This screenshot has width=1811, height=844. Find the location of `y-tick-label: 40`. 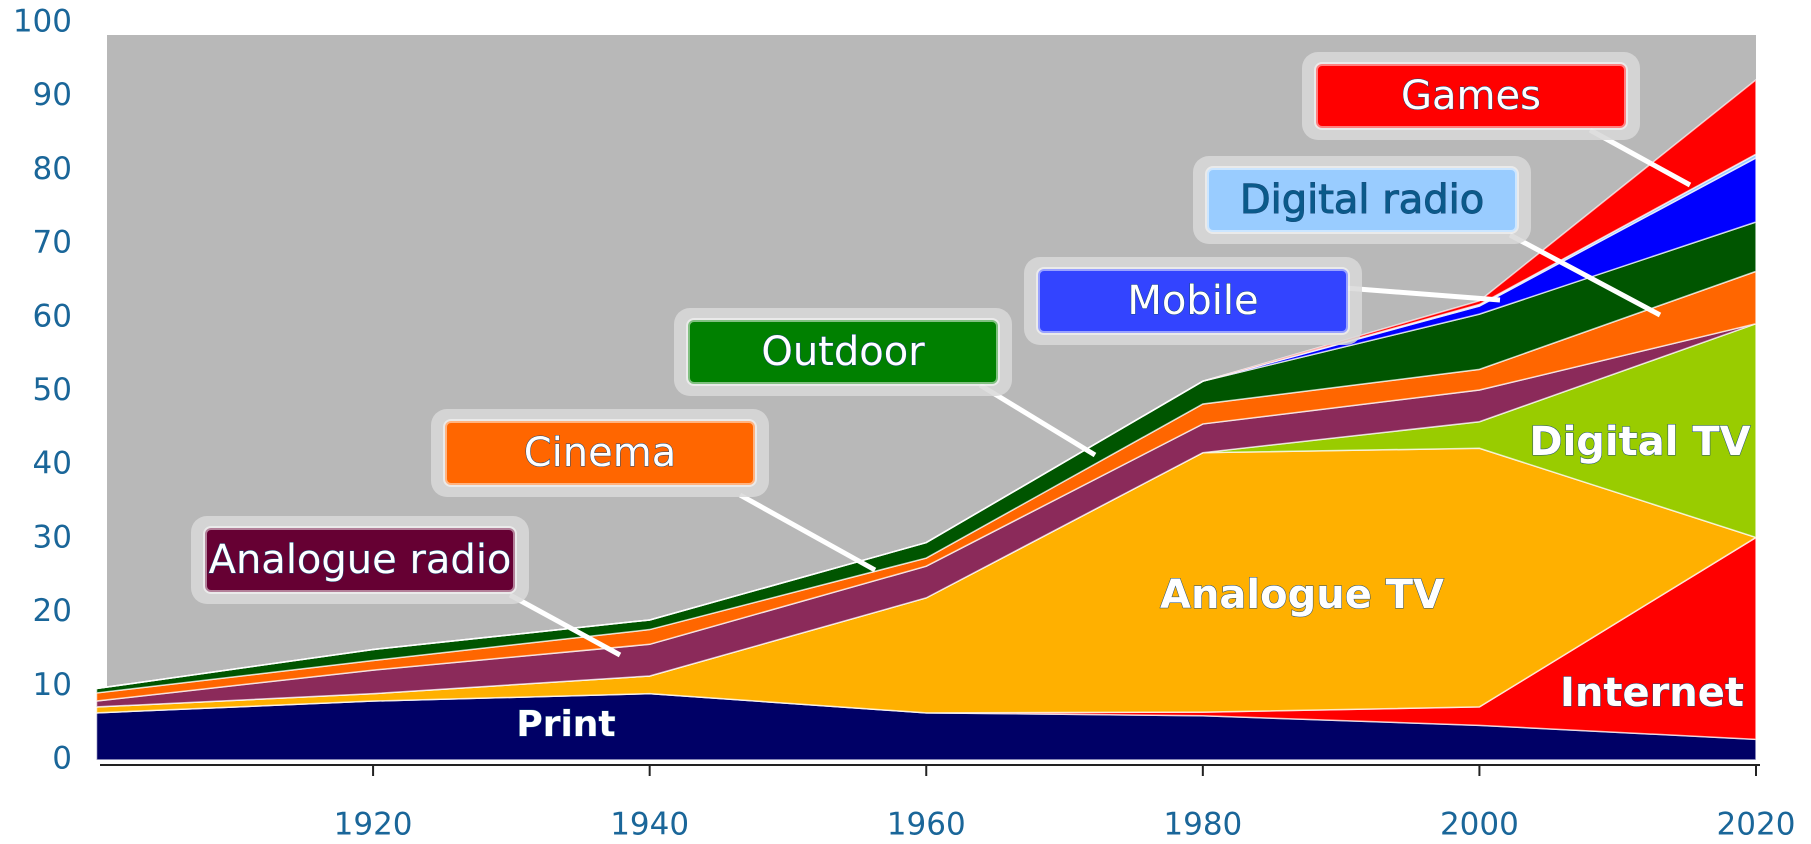

y-tick-label: 40 is located at coordinates (52, 464).